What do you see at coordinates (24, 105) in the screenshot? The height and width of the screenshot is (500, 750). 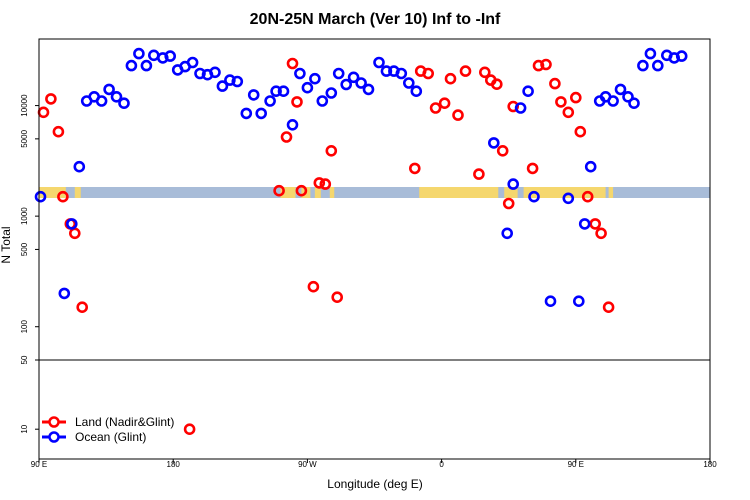 I see `y-tick-label: 10000` at bounding box center [24, 105].